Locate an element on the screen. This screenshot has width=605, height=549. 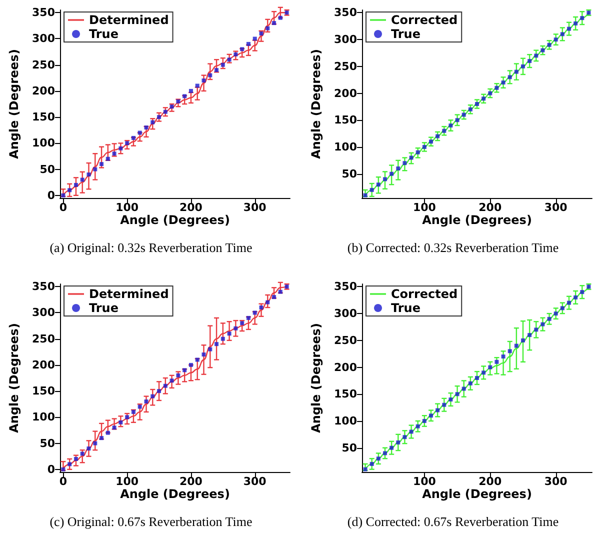
y-tick-label: 0 is located at coordinates (51, 469).